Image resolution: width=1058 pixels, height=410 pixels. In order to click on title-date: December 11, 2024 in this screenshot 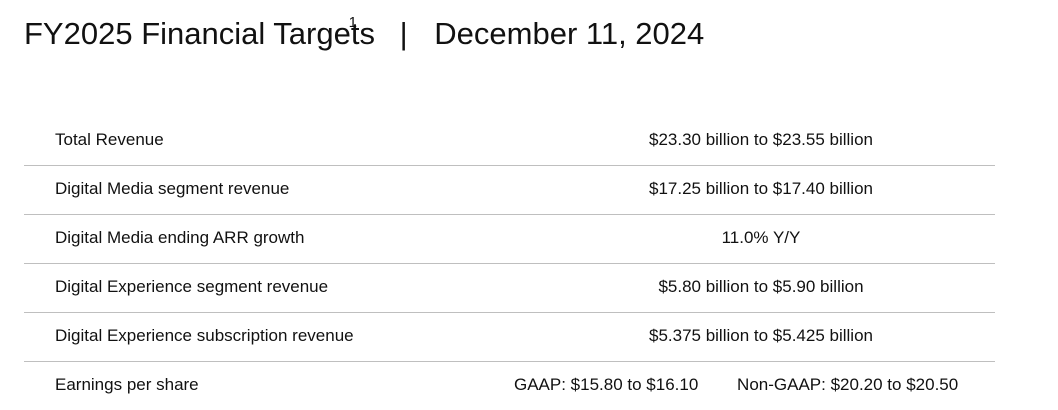, I will do `click(569, 33)`.